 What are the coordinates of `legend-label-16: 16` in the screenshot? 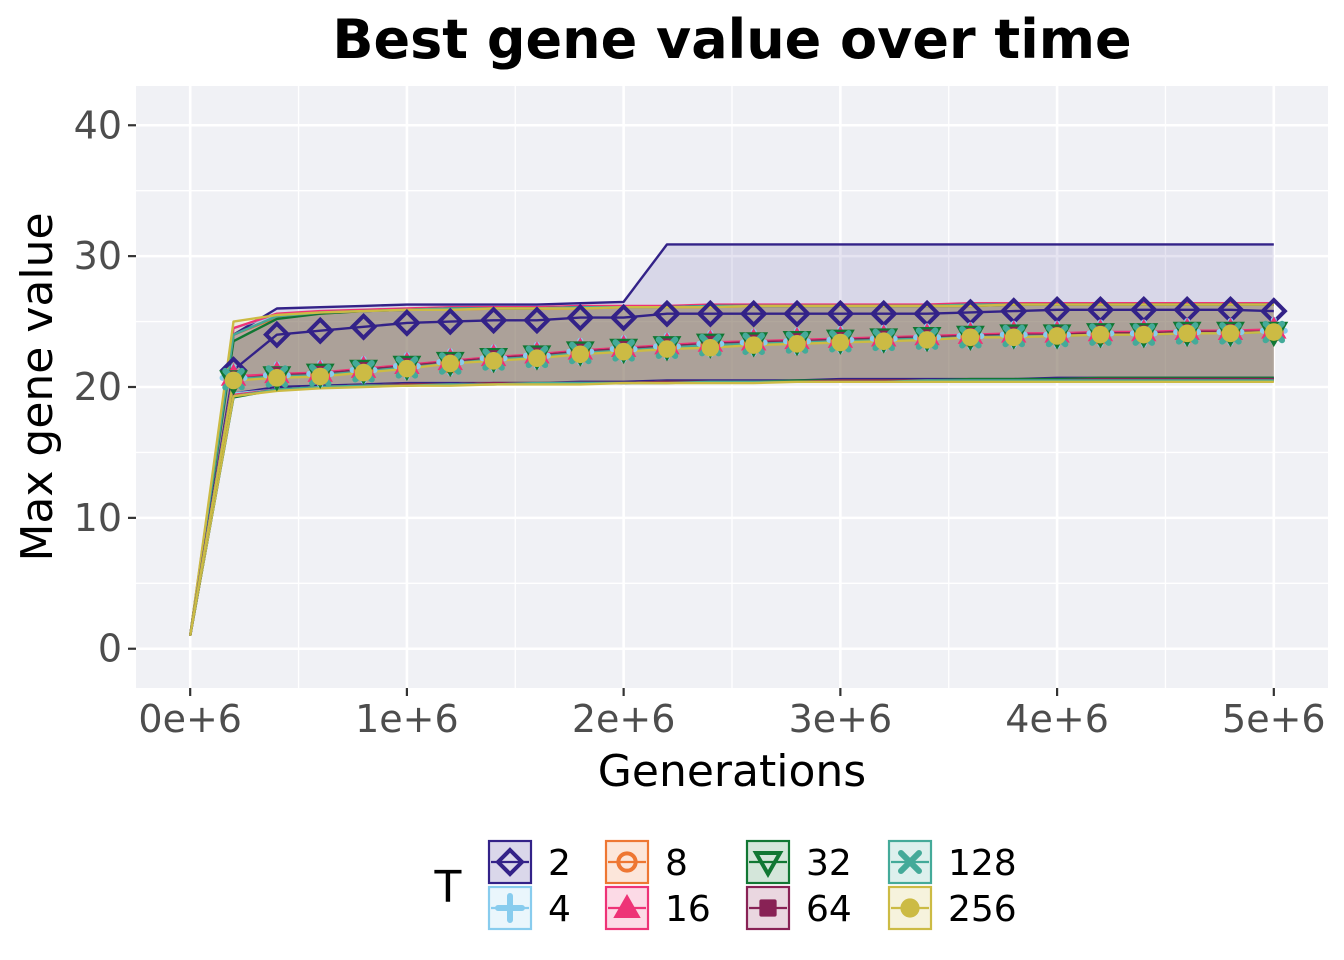 It's located at (688, 909).